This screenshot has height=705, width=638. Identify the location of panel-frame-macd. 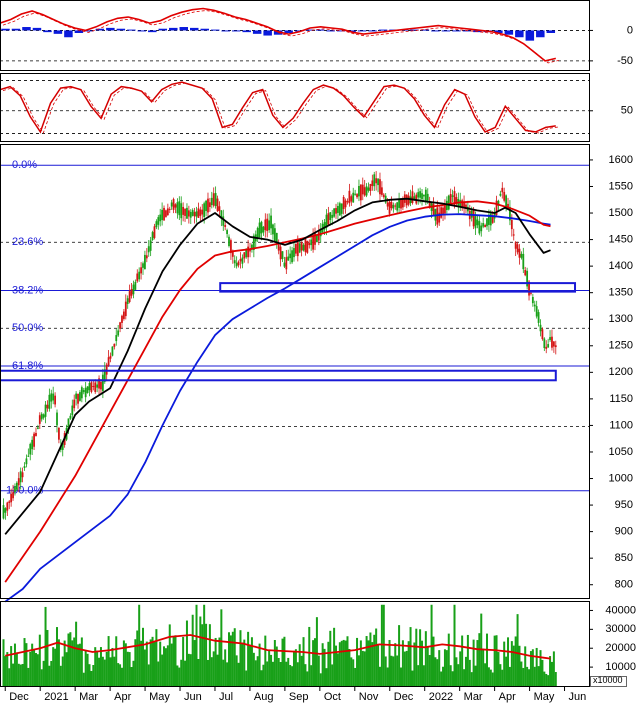
(295, 35).